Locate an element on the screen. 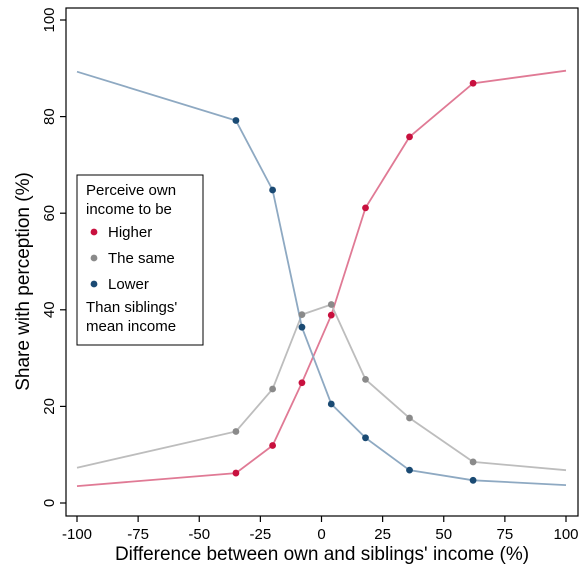 This screenshot has height=572, width=587. y-tick-label: 0 is located at coordinates (49, 503).